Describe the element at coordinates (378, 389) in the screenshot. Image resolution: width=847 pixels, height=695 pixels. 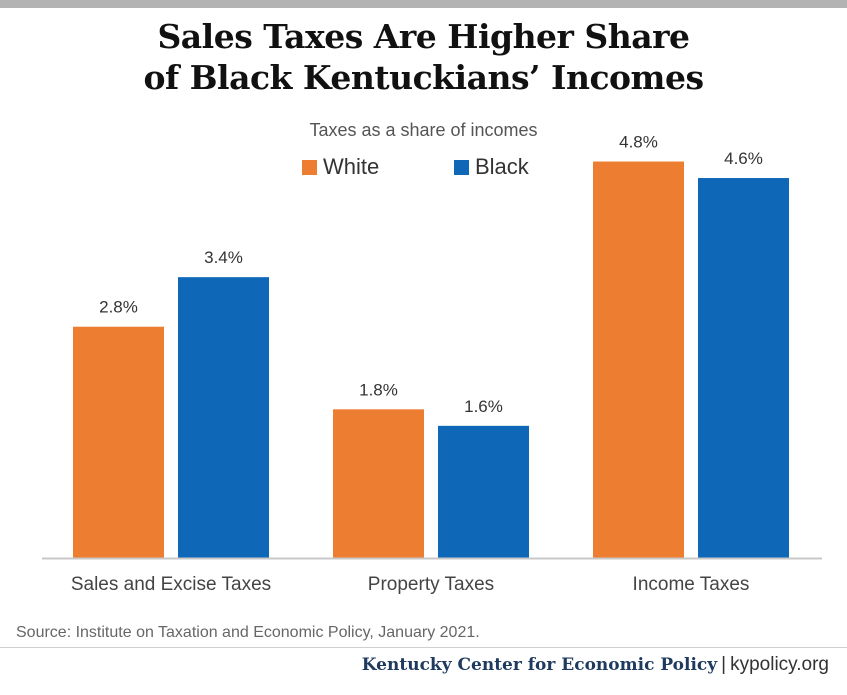
I see `data-label-white-1: 1.8%` at that location.